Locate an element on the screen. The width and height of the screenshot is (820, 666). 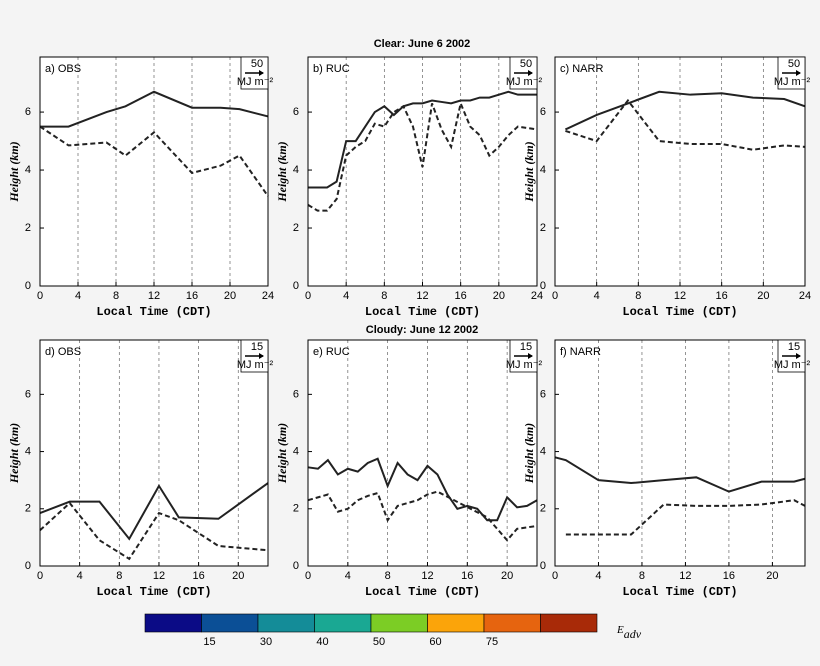
key-value: 50 is located at coordinates (257, 64).